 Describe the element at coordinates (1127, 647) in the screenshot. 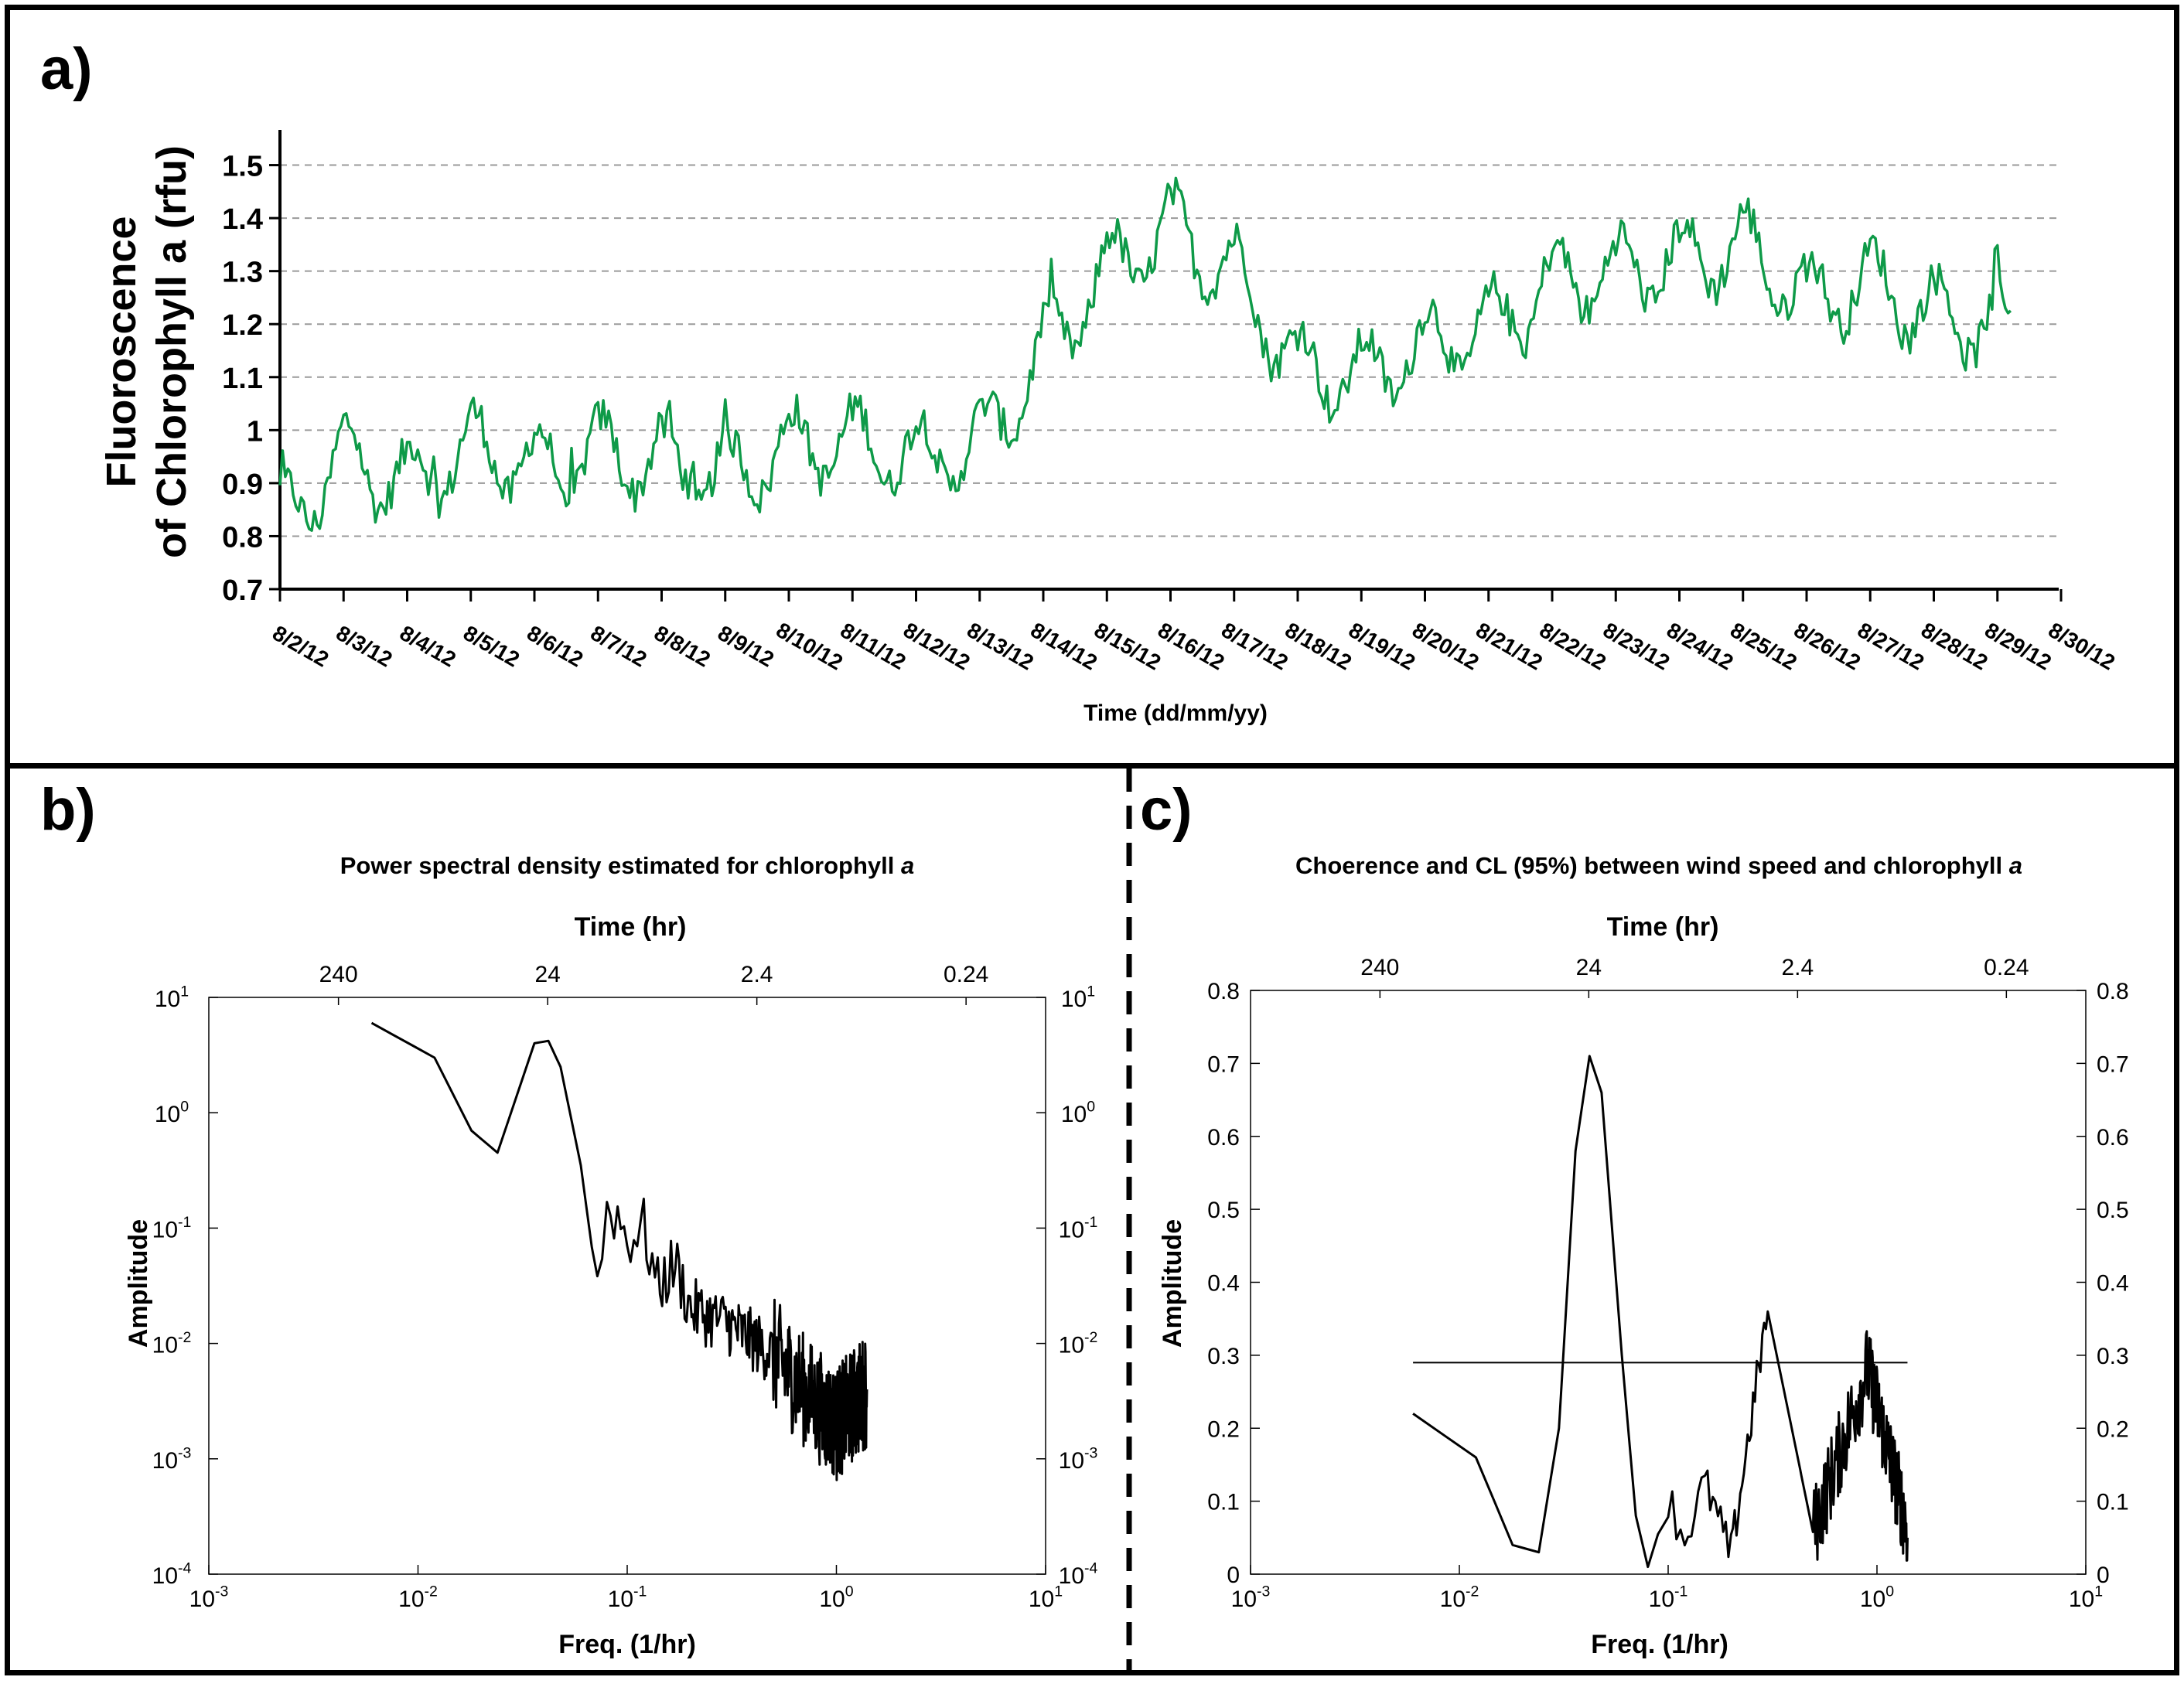

I see `a-xtick-label: 8/15/12` at that location.